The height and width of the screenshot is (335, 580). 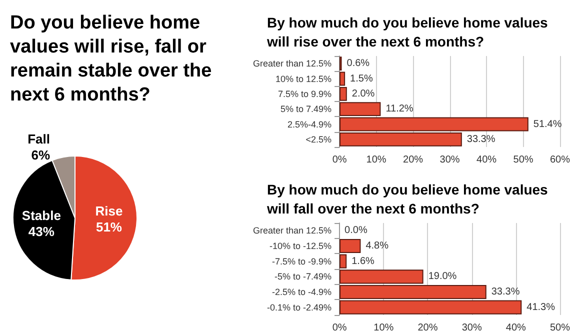 What do you see at coordinates (302, 261) in the screenshot?
I see `y-tick-label: -7.5% to -9.9%` at bounding box center [302, 261].